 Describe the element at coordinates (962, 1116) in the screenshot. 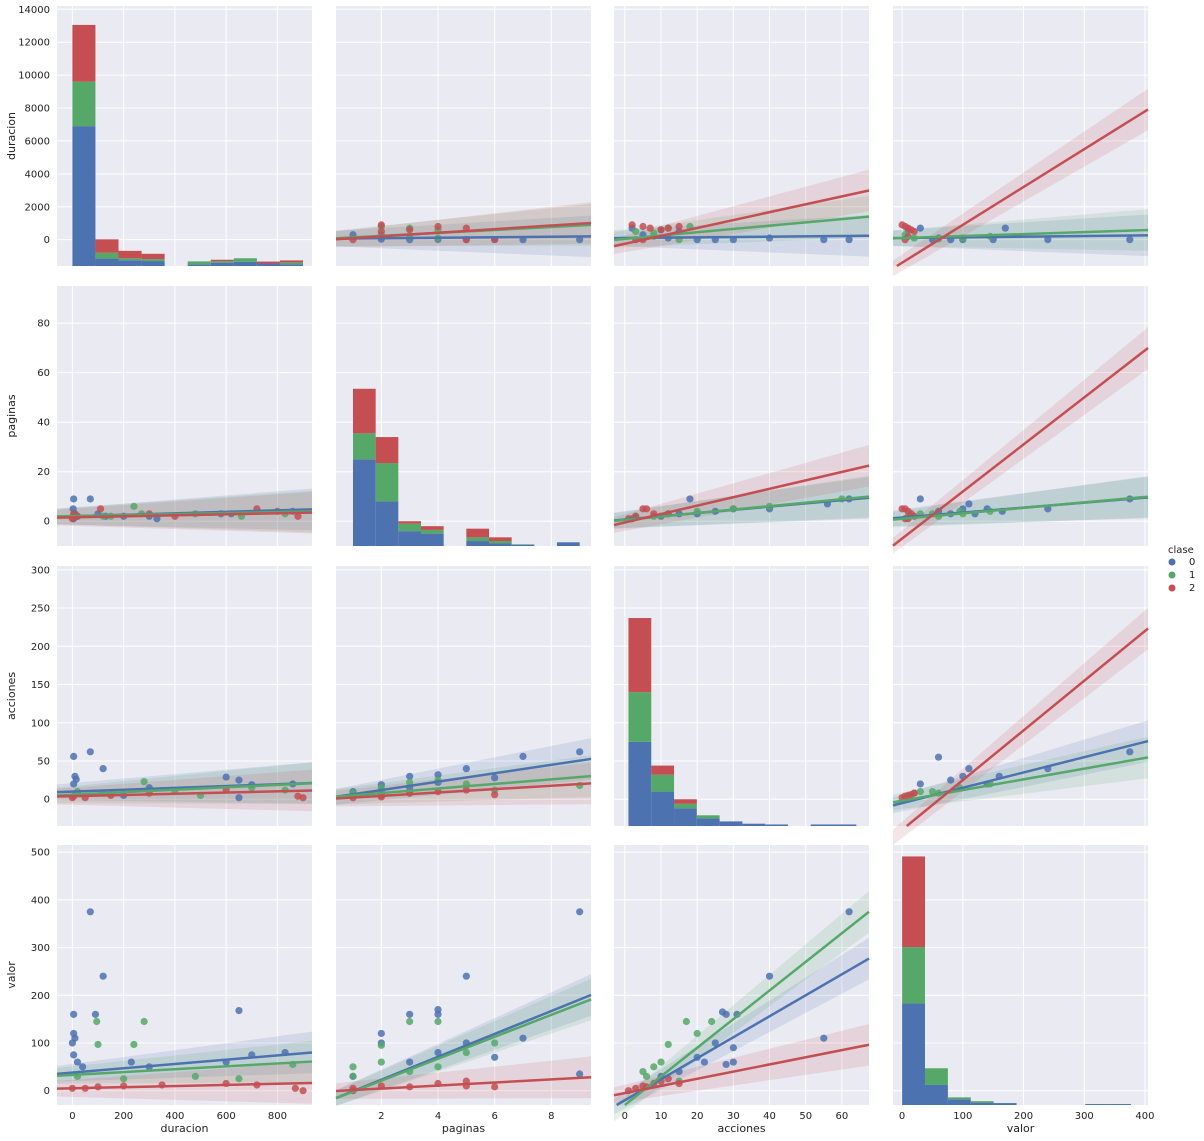

I see `x-tick-label: 100` at that location.